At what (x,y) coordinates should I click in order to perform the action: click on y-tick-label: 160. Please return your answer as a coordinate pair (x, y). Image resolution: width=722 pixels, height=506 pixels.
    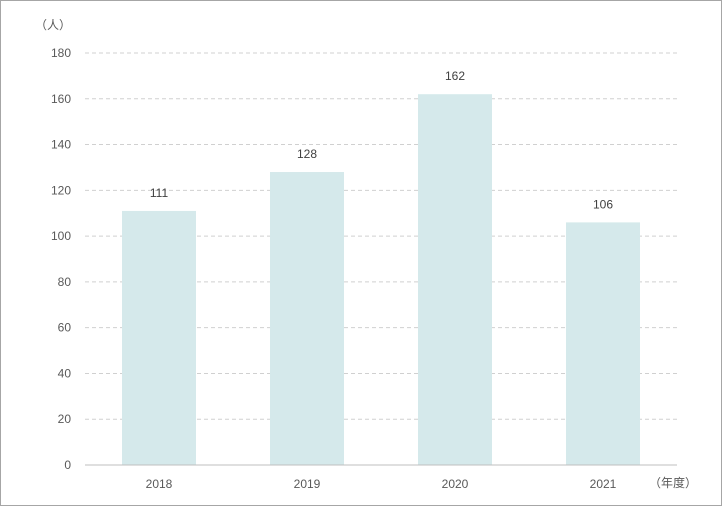
    Looking at the image, I should click on (61, 99).